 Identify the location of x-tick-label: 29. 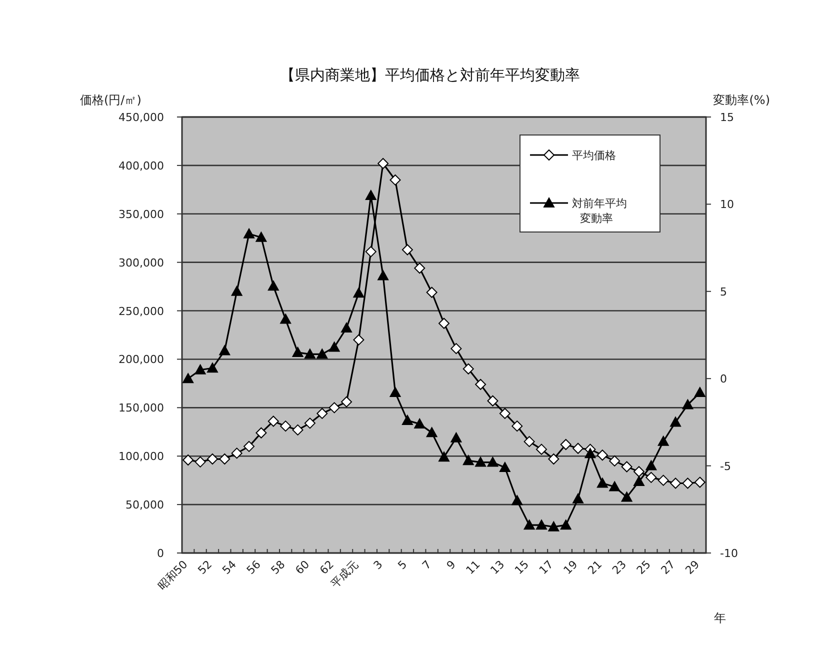
(692, 568).